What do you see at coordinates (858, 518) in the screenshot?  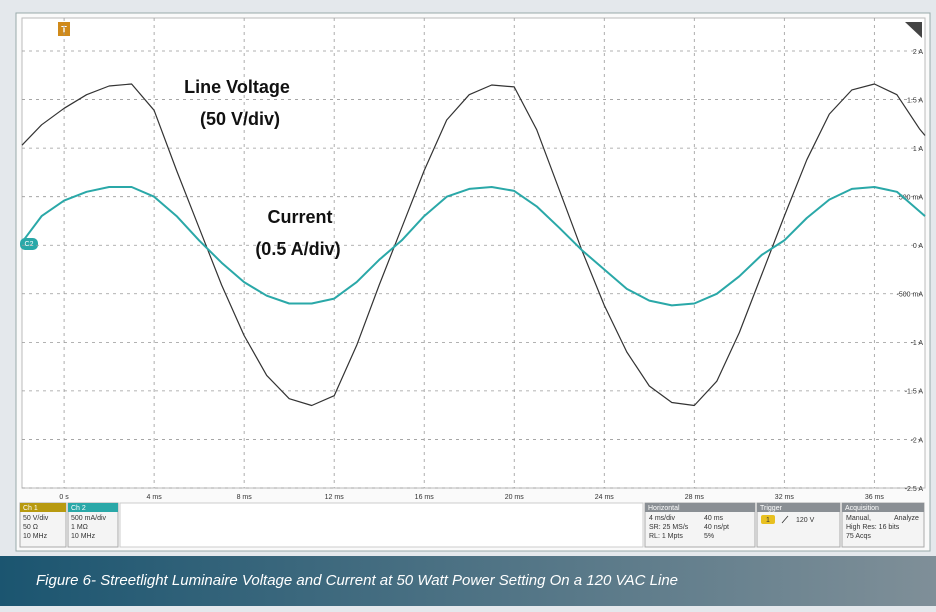 I see `acquisition-setting: Manual,` at bounding box center [858, 518].